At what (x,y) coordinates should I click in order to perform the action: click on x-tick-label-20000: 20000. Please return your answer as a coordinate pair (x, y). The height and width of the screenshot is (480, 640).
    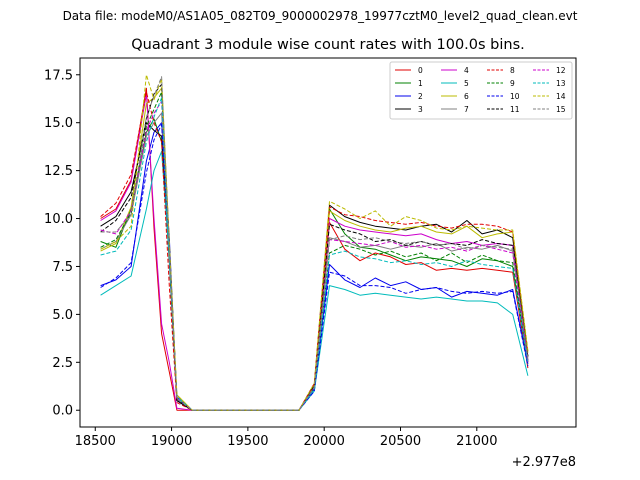
    Looking at the image, I should click on (324, 441).